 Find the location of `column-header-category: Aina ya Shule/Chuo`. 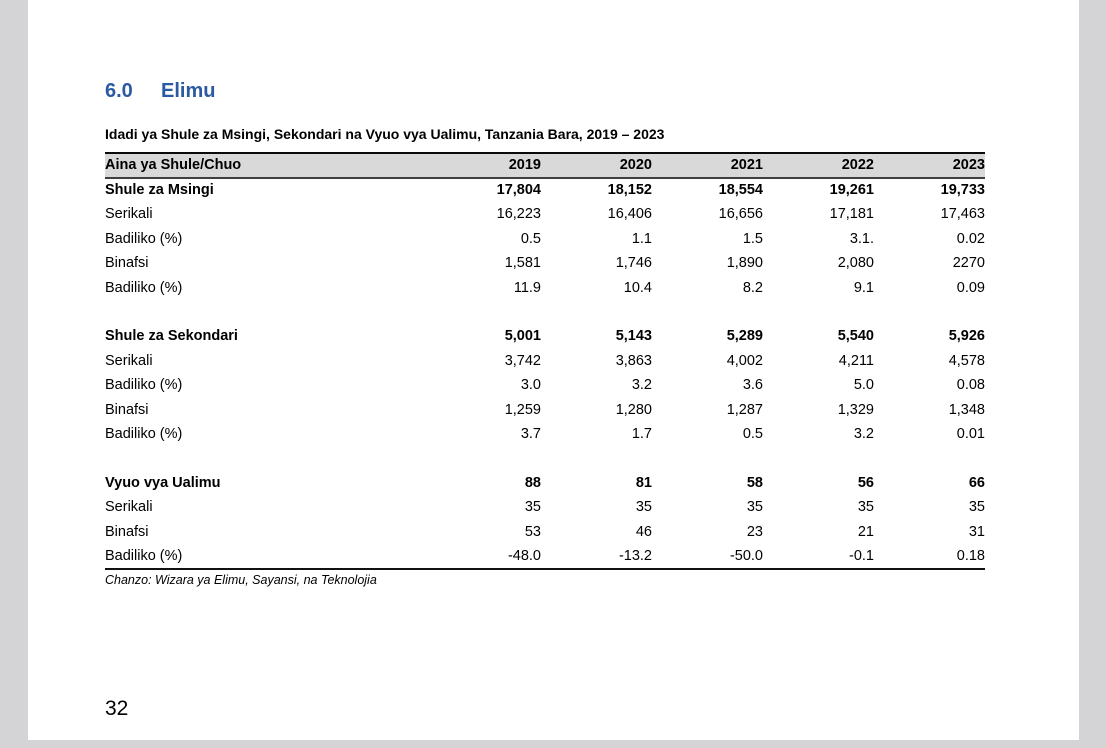

column-header-category: Aina ya Shule/Chuo is located at coordinates (173, 165).